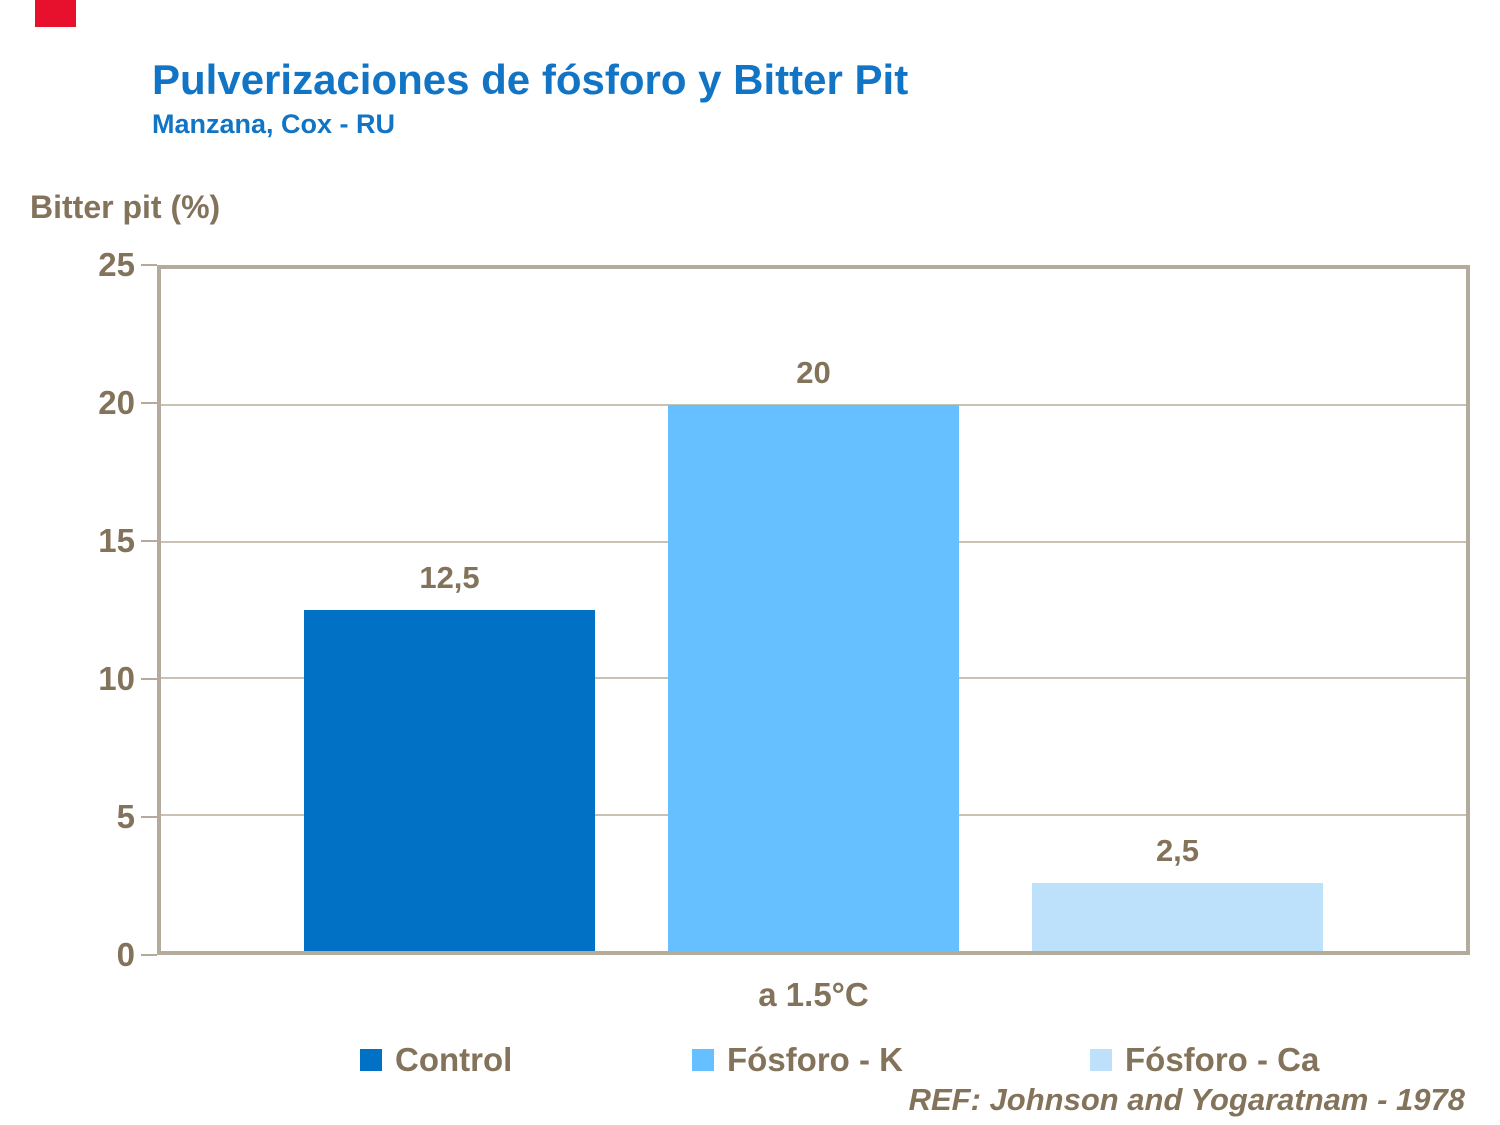 The image size is (1500, 1125). I want to click on legend: Control Fósforo - K Fósforo - Ca, so click(750, 1060).